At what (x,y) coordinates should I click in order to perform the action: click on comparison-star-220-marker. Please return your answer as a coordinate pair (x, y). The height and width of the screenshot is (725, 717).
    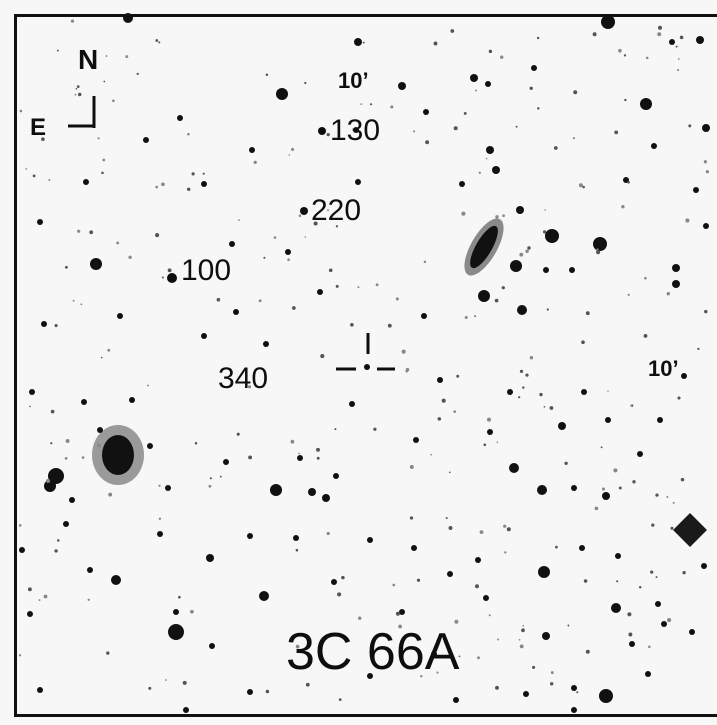
    Looking at the image, I should click on (304, 211).